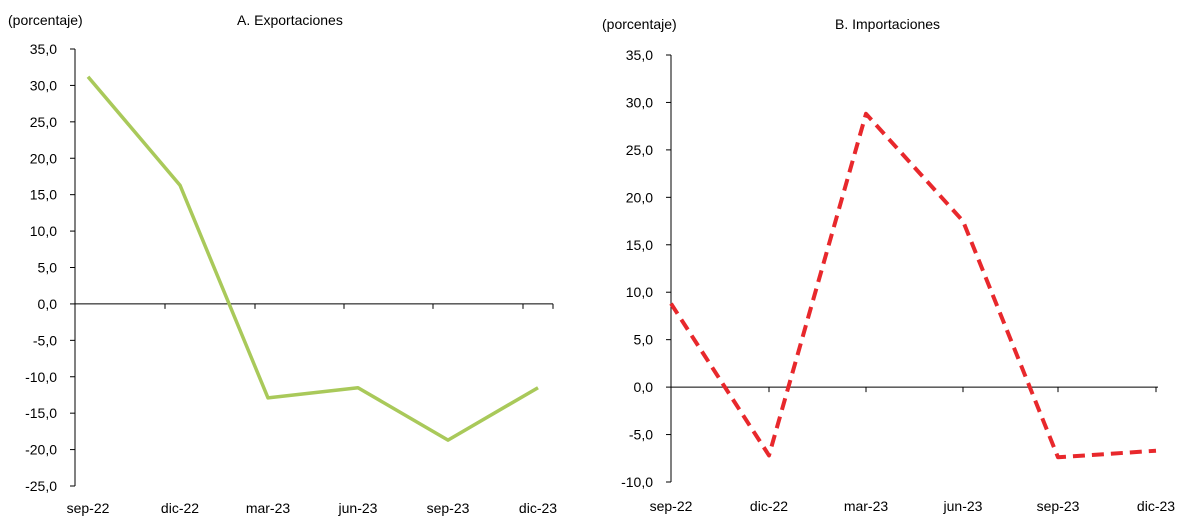  Describe the element at coordinates (644, 387) in the screenshot. I see `y-tick-label-imp: 0,0` at that location.